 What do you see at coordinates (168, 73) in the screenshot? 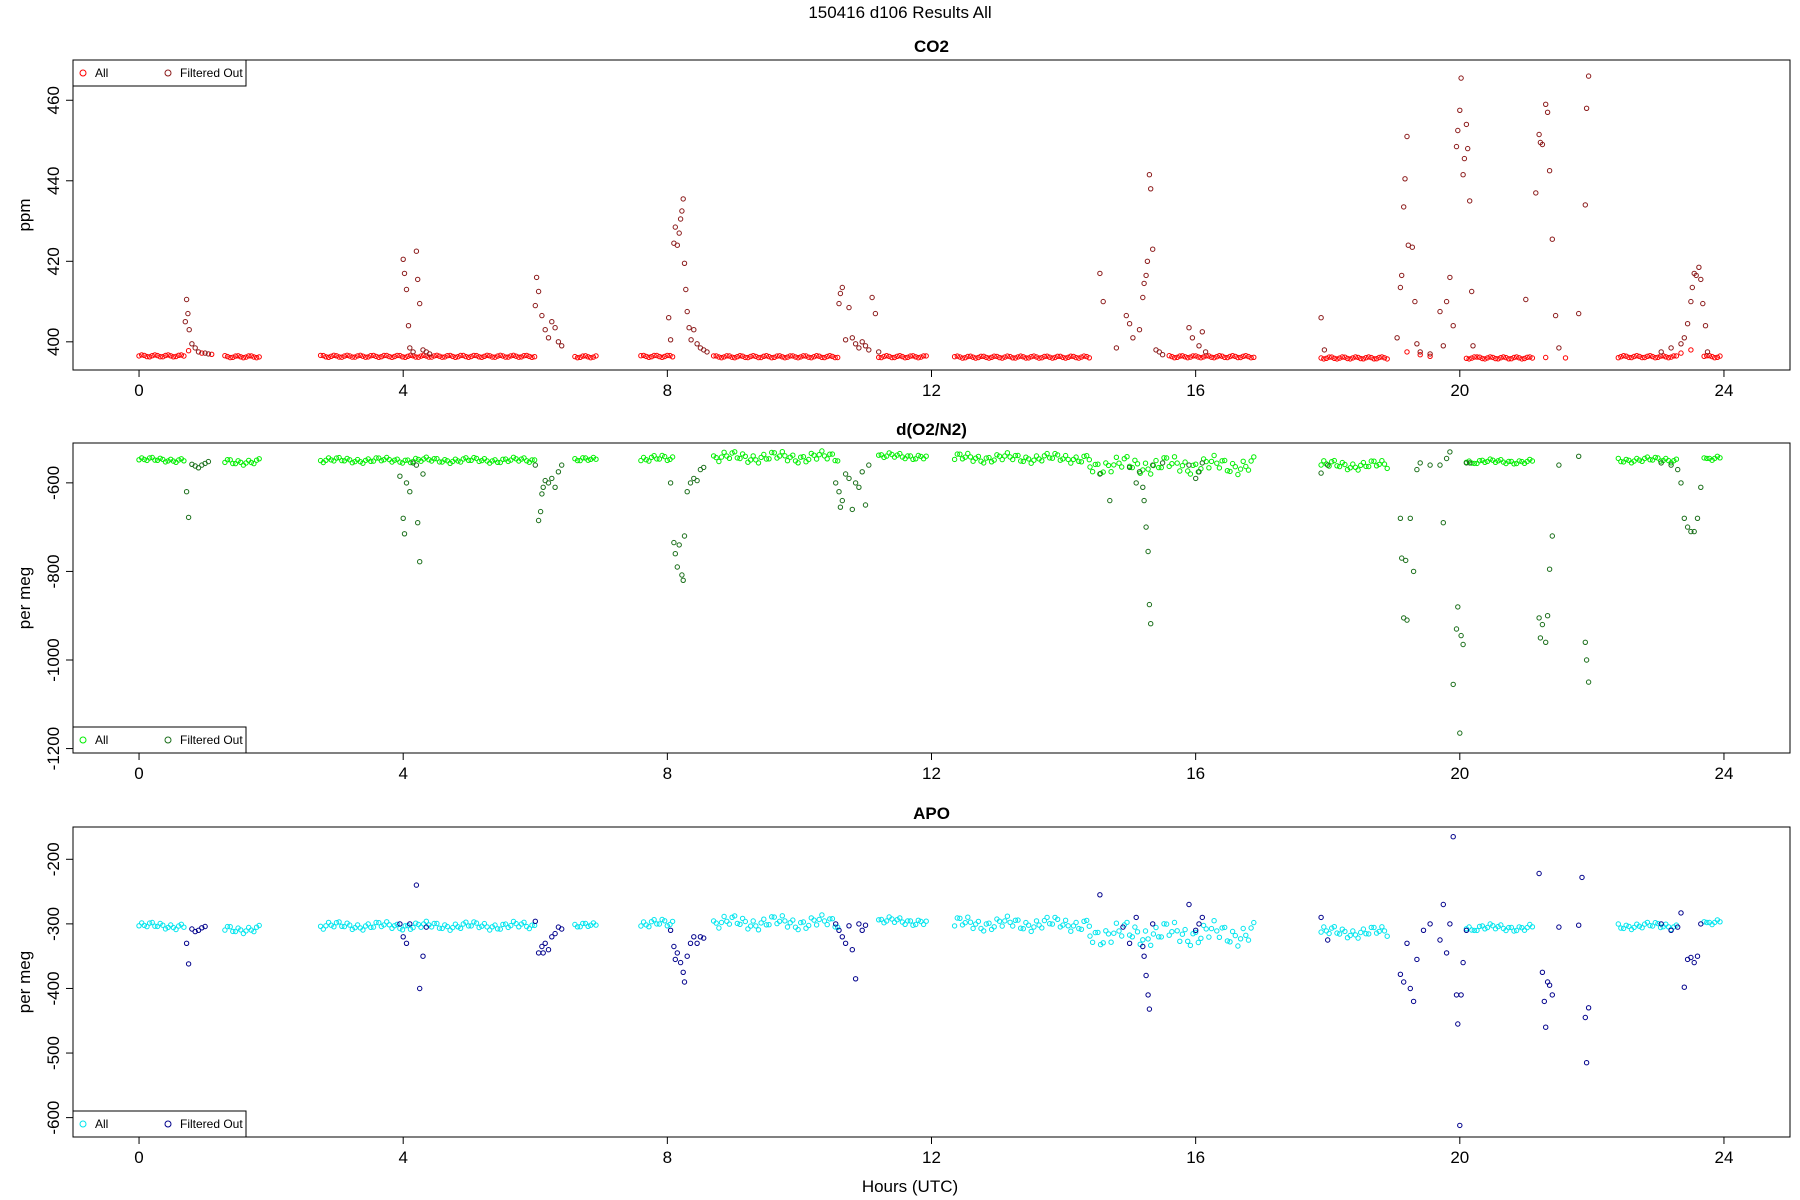
I see `legend-marker-filtered` at bounding box center [168, 73].